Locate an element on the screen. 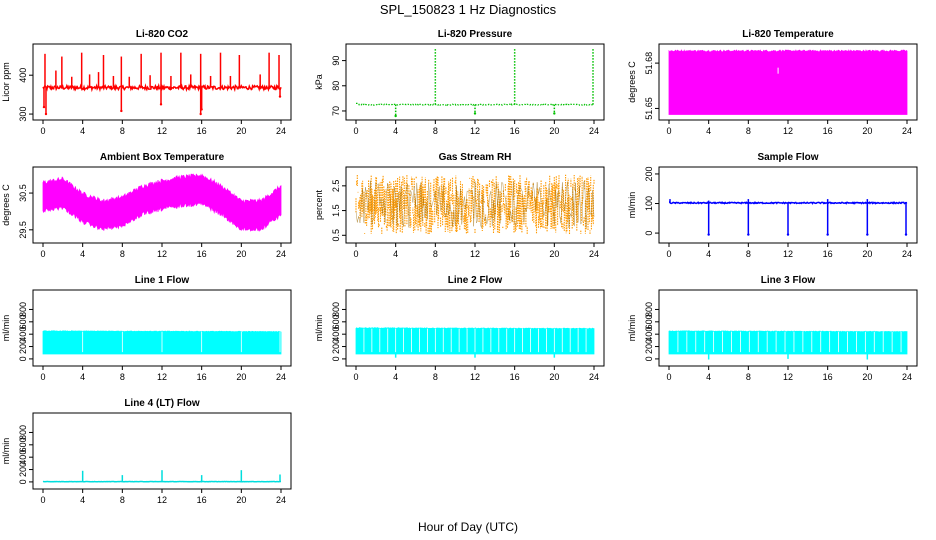  x-tick-label-li820-co2-3: 12 is located at coordinates (162, 131).